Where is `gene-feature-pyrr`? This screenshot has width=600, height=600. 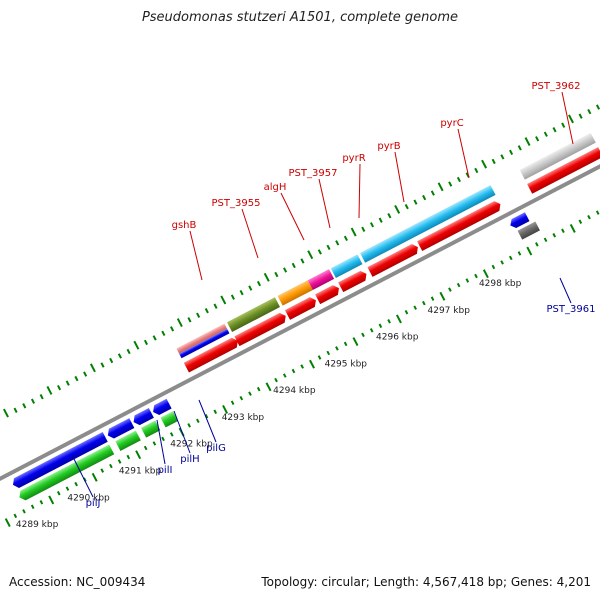 gene-feature-pyrr is located at coordinates (346, 266).